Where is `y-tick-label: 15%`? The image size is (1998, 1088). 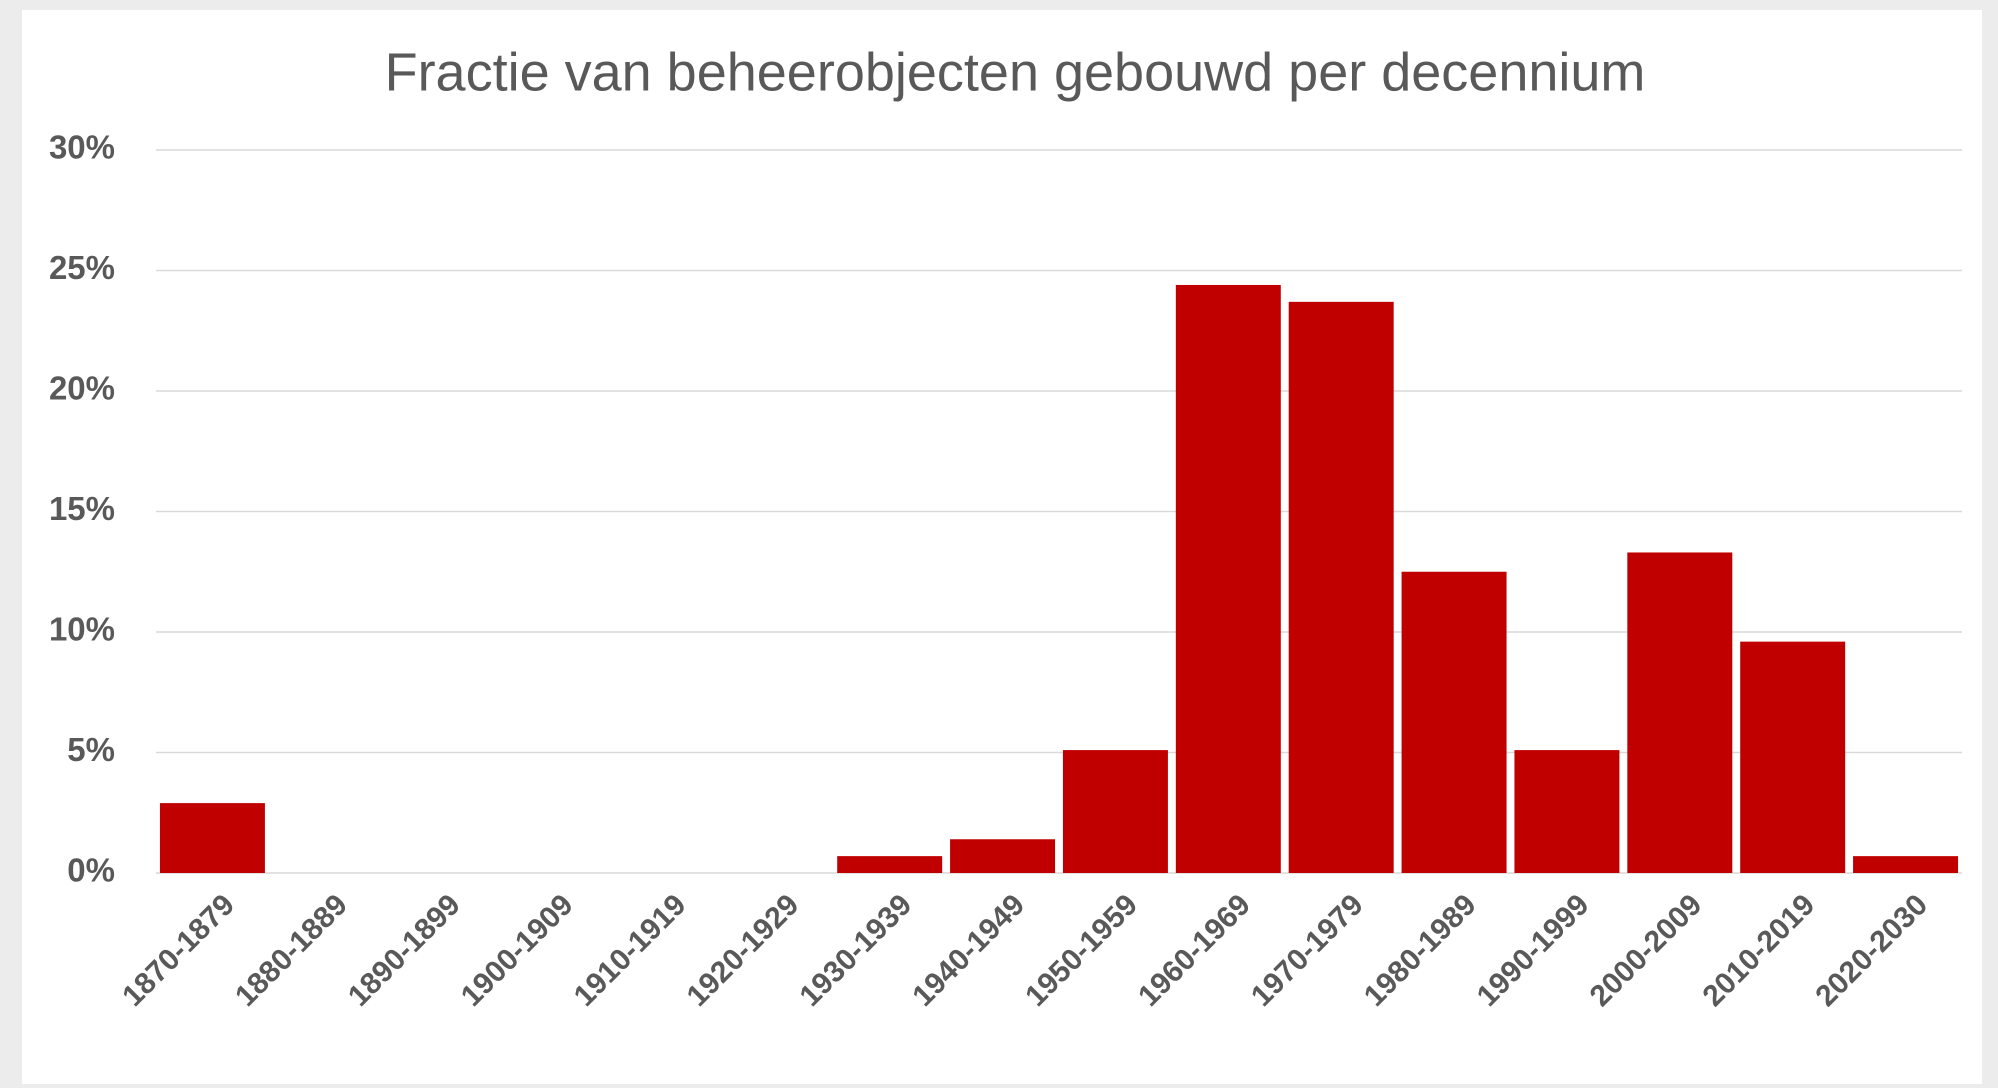 y-tick-label: 15% is located at coordinates (82, 508).